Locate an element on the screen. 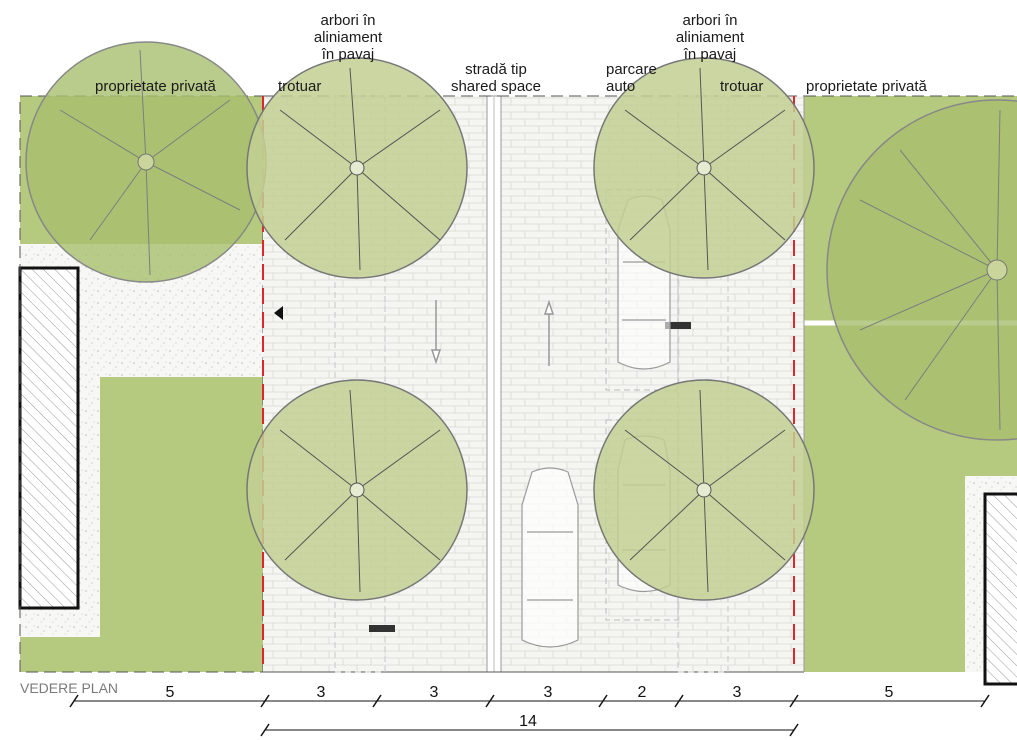  view-caption: VEDERE PLAN is located at coordinates (69, 688).